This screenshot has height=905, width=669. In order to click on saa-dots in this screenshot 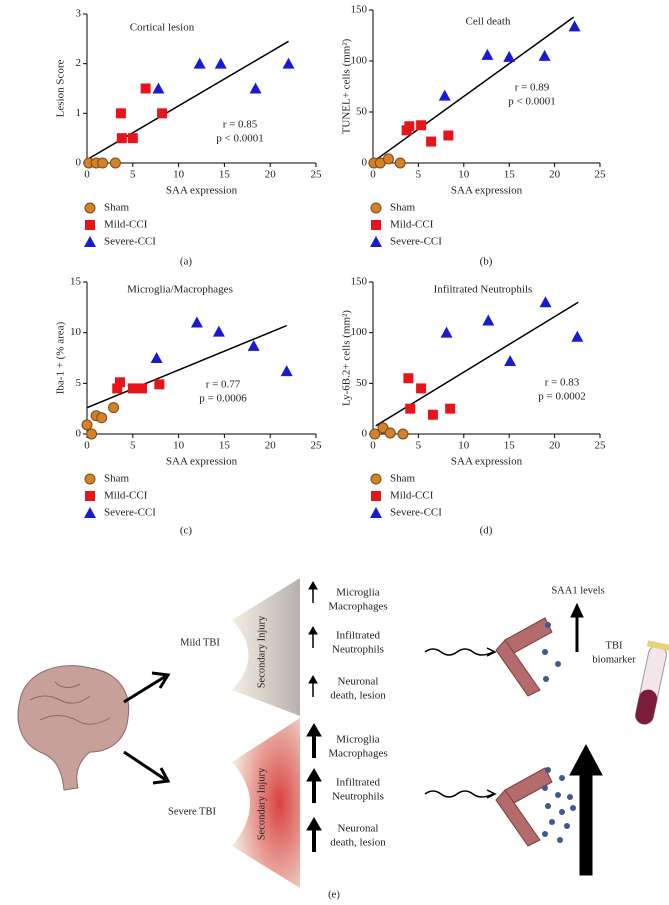, I will do `click(559, 732)`.